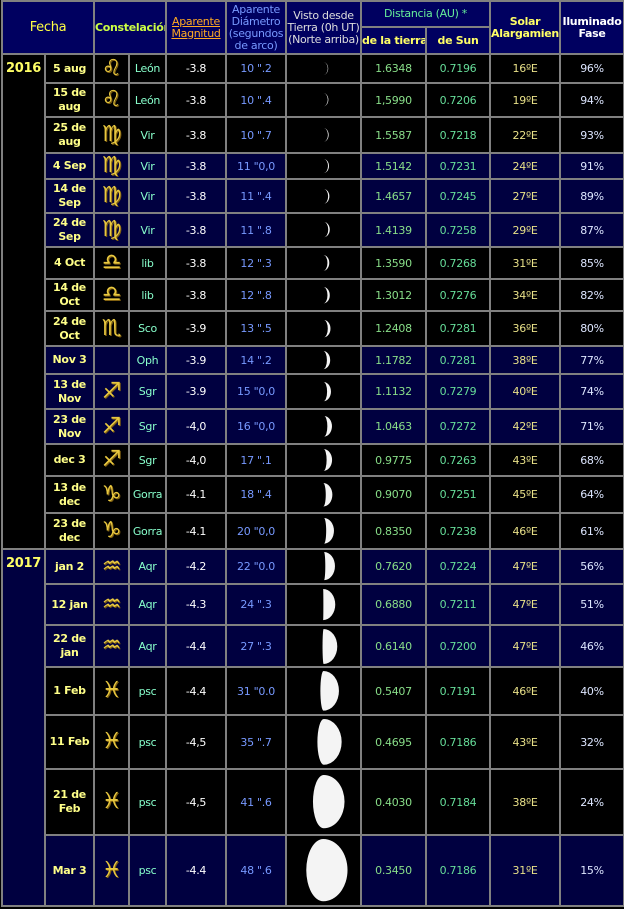 Image resolution: width=624 pixels, height=909 pixels. What do you see at coordinates (458, 566) in the screenshot?
I see `sun-distance-cell: 0.7224` at bounding box center [458, 566].